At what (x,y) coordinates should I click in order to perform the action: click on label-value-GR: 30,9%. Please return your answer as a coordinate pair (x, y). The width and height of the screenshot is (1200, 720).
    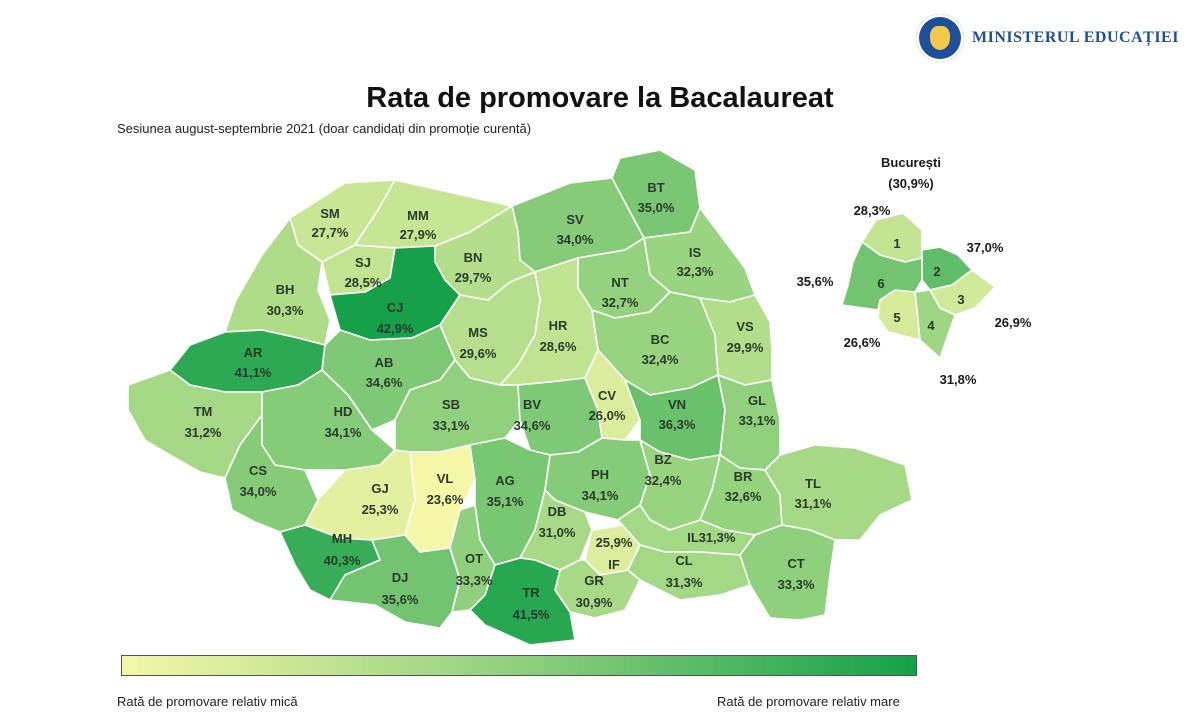
    Looking at the image, I should click on (594, 602).